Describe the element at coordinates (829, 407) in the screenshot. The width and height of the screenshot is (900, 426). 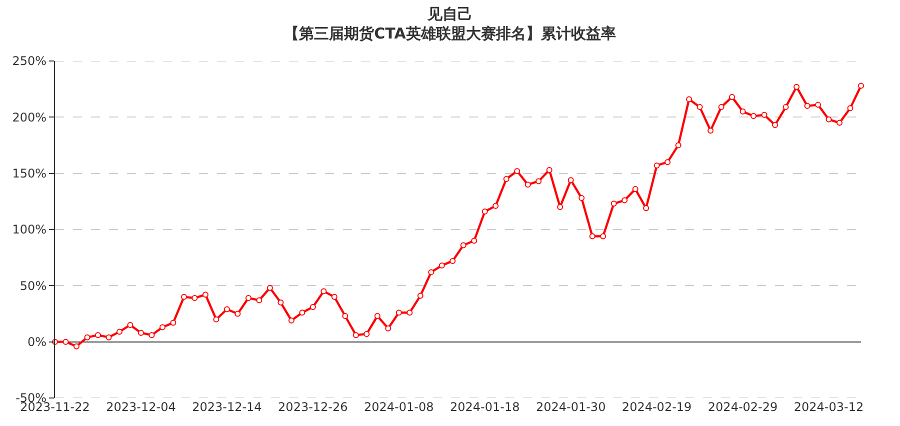
I see `x-tick-label: 2024-03-12` at that location.